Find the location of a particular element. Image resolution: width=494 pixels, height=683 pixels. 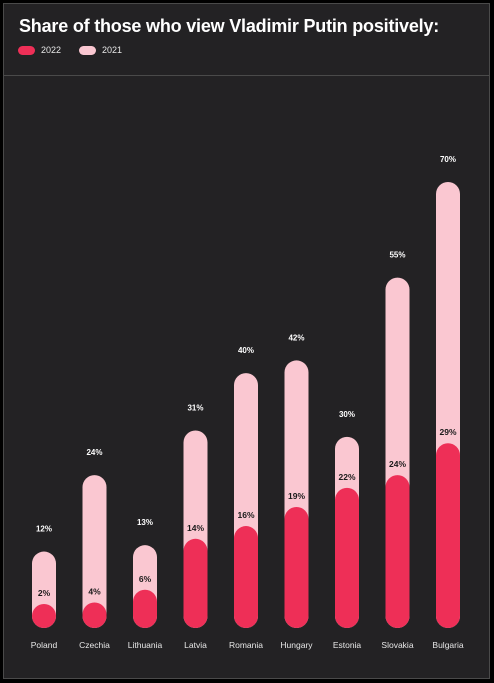

value-label-2022-estonia: 22% is located at coordinates (346, 477).